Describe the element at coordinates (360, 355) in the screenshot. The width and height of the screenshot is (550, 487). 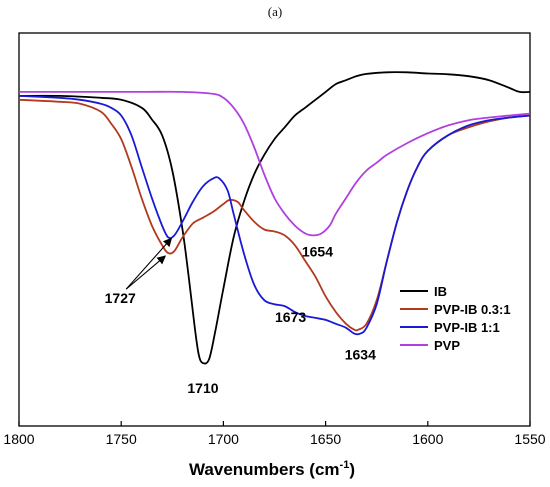
I see `peak-label: 1634` at that location.